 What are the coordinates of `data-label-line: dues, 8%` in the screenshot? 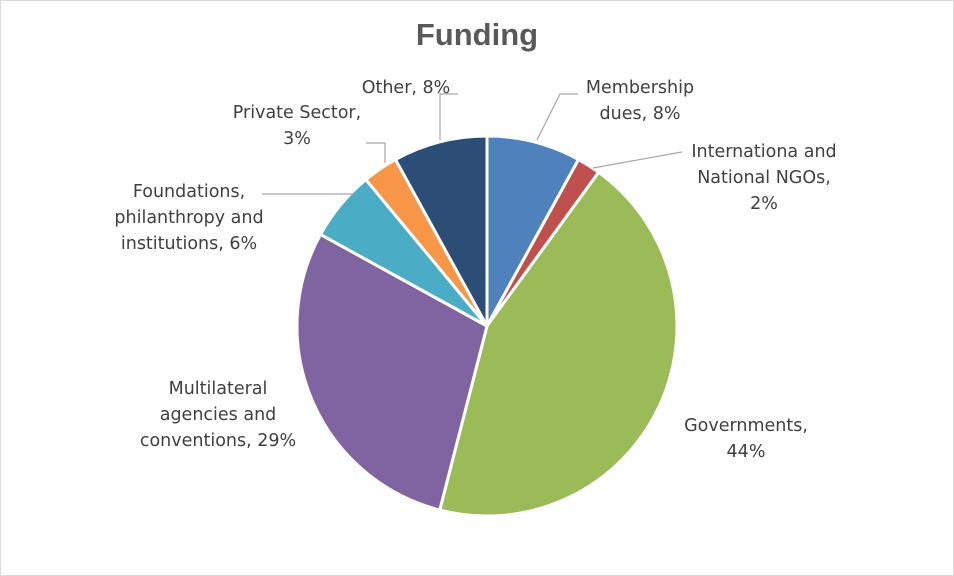 It's located at (640, 114).